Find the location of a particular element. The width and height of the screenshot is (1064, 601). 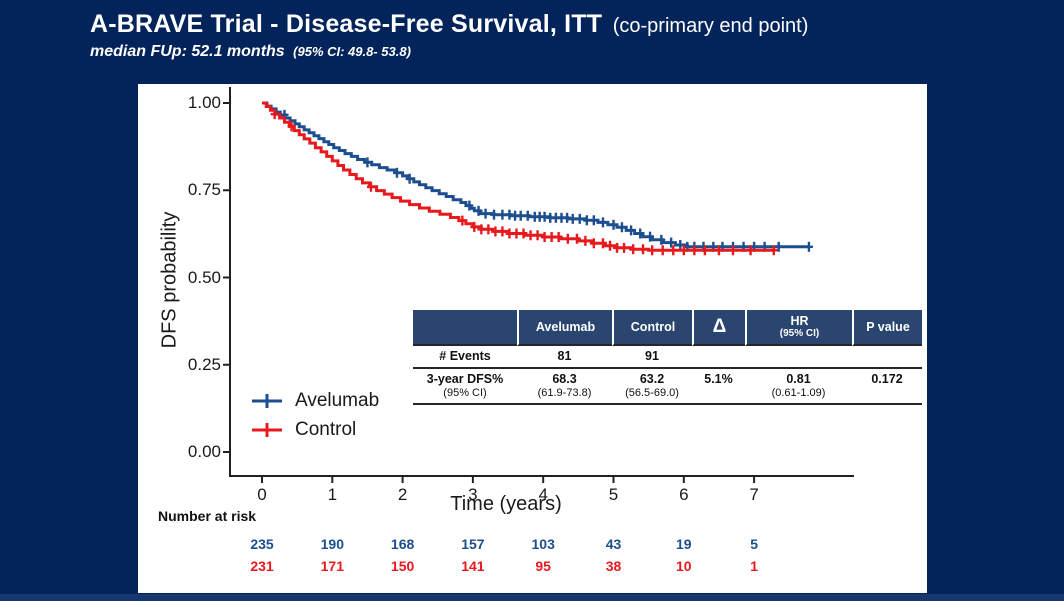

median-followup-ci-text: (95% CI: 49.8- 53.8) is located at coordinates (352, 51).